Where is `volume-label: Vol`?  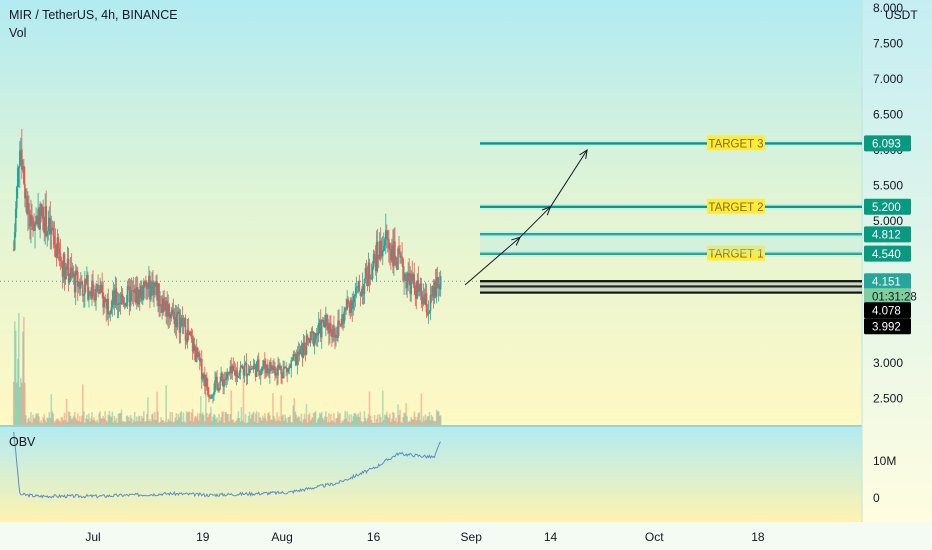
volume-label: Vol is located at coordinates (17, 33).